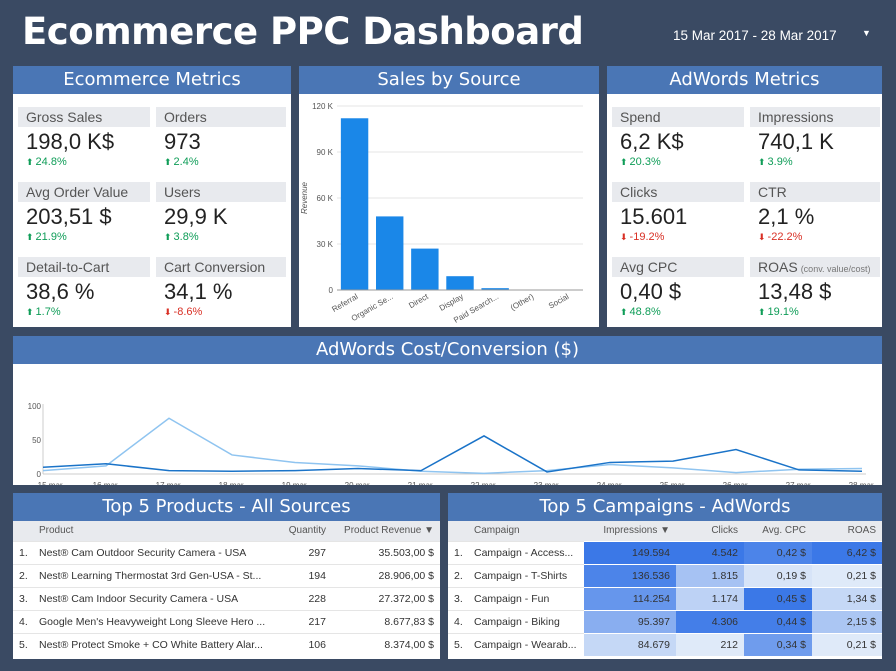 The image size is (896, 671). Describe the element at coordinates (785, 237) in the screenshot. I see `kpi-delta-value: -22.2%` at that location.